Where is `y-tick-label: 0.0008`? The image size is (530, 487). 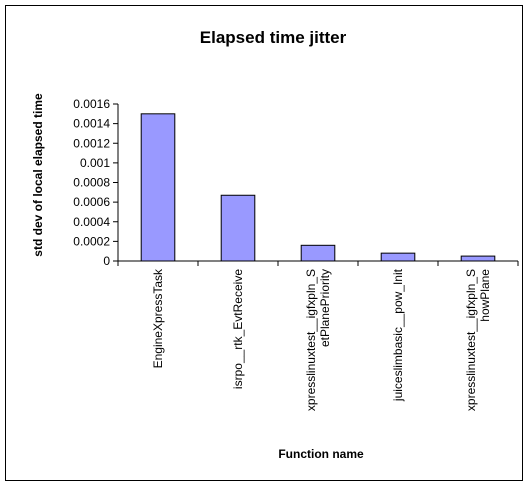
y-tick-label: 0.0008 is located at coordinates (91, 183).